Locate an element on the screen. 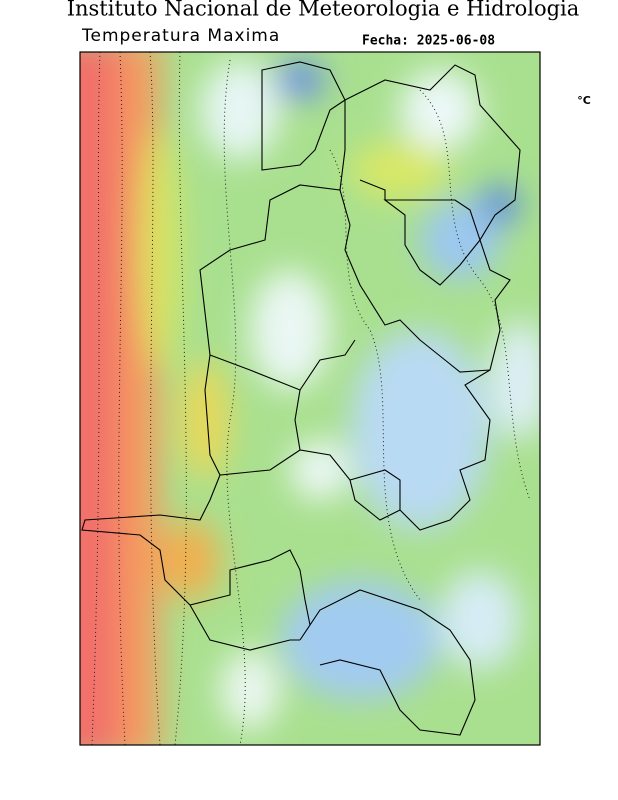  colorbar: °C is located at coordinates (584, 100).